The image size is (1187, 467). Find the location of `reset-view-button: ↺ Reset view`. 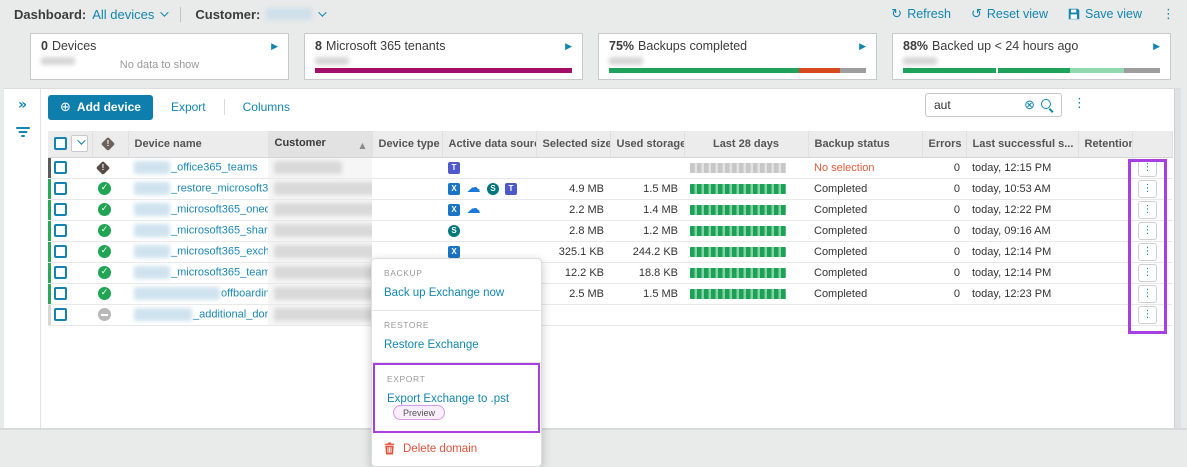

reset-view-button: ↺ Reset view is located at coordinates (1009, 14).